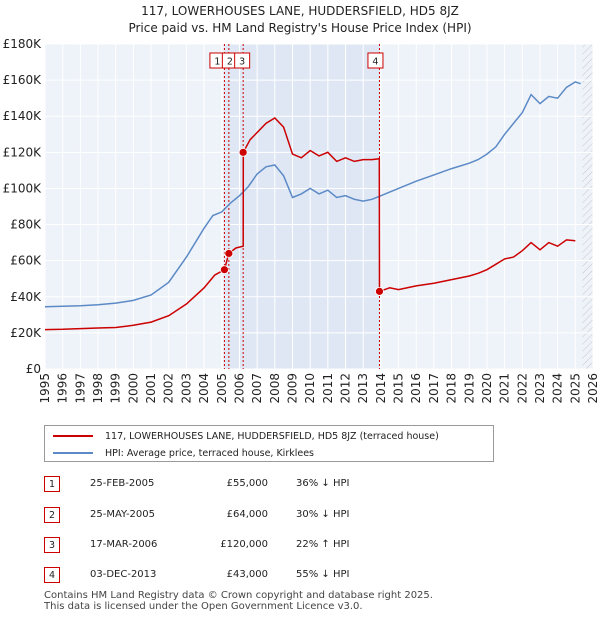 The height and width of the screenshot is (620, 600). Describe the element at coordinates (124, 544) in the screenshot. I see `transaction-date: 17-MAR-2006` at that location.